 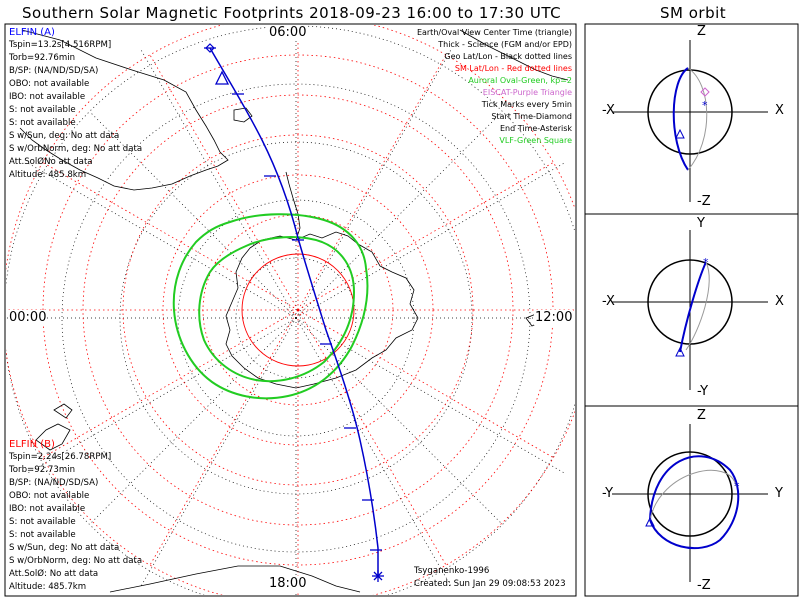 What do you see at coordinates (693, 307) in the screenshot?
I see `orbit-path-xy` at bounding box center [693, 307].